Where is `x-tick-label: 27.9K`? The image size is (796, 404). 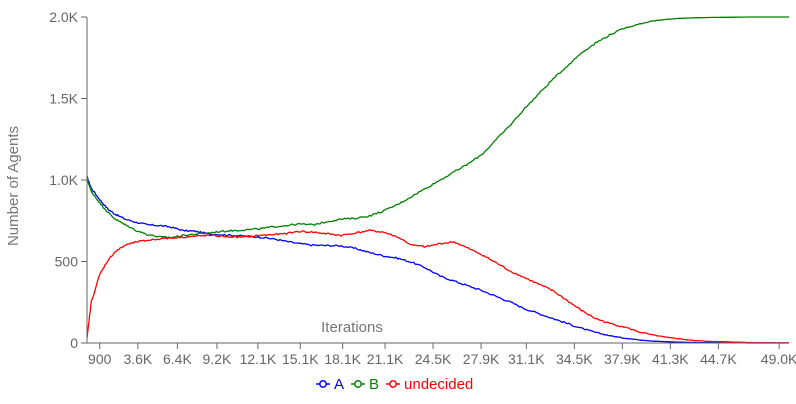 x-tick-label: 27.9K is located at coordinates (481, 359).